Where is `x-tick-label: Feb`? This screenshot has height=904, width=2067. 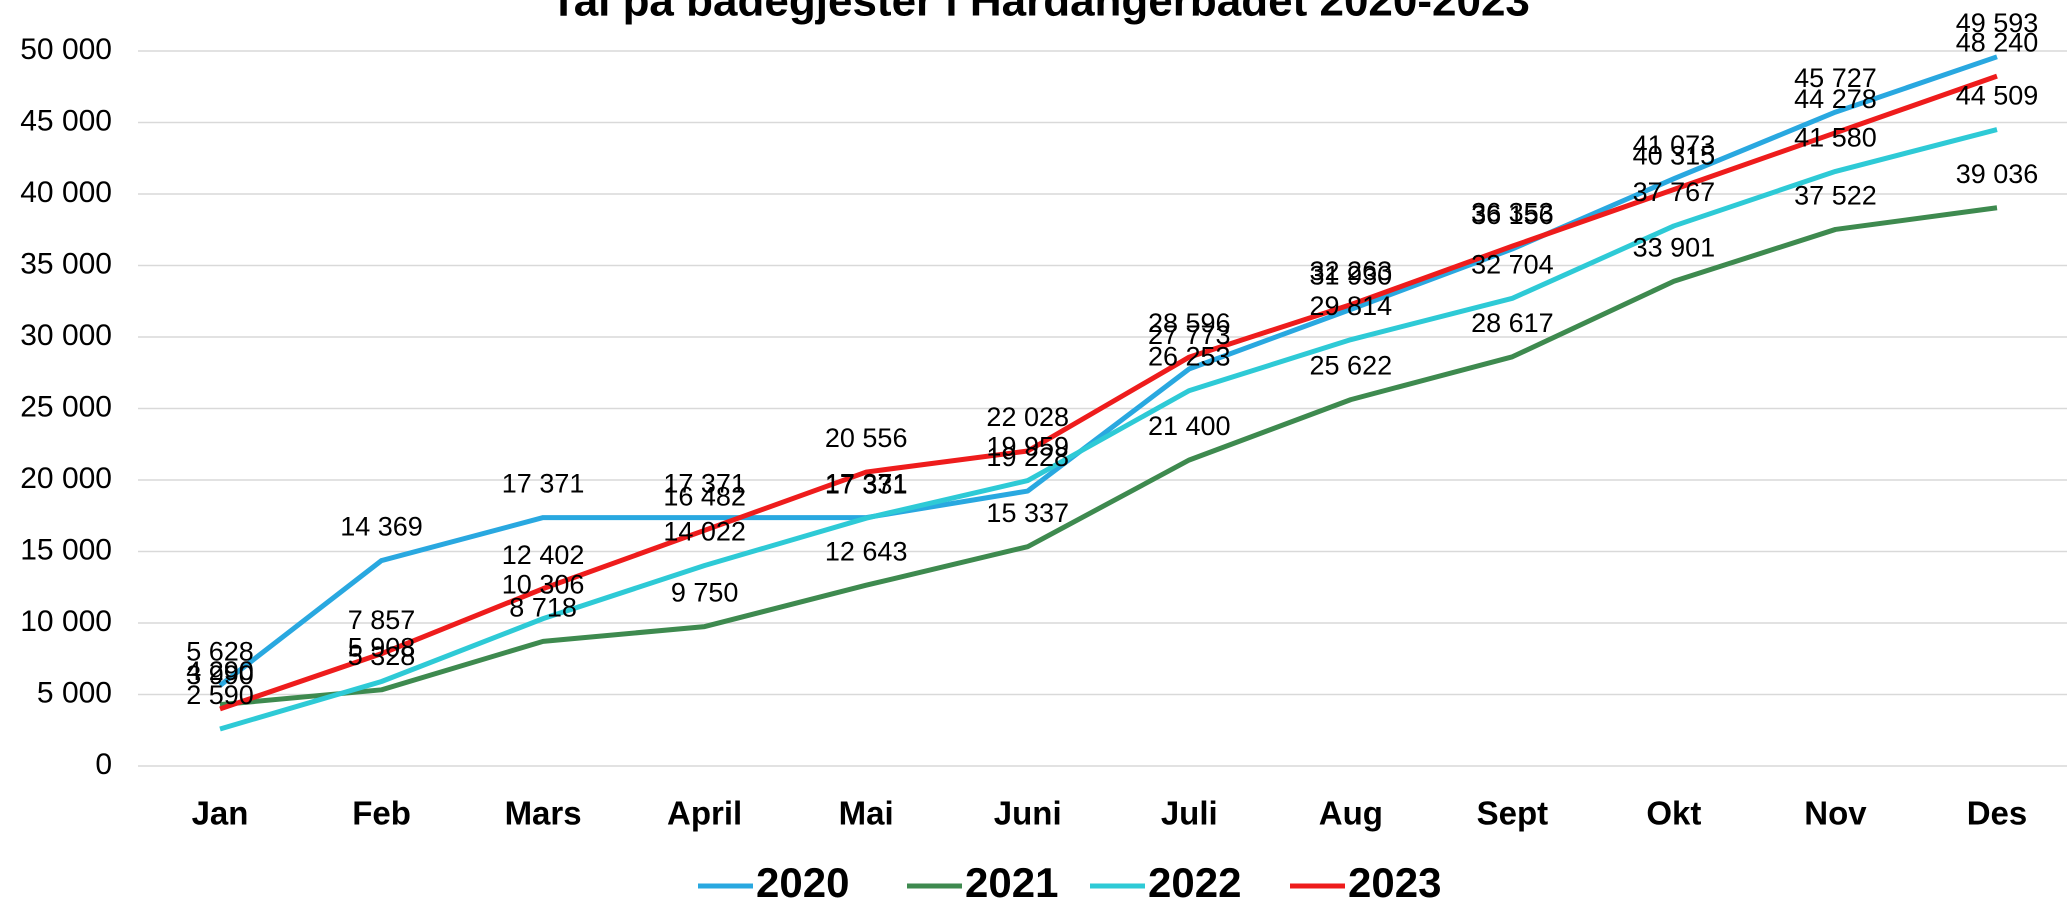 x-tick-label: Feb is located at coordinates (381, 813).